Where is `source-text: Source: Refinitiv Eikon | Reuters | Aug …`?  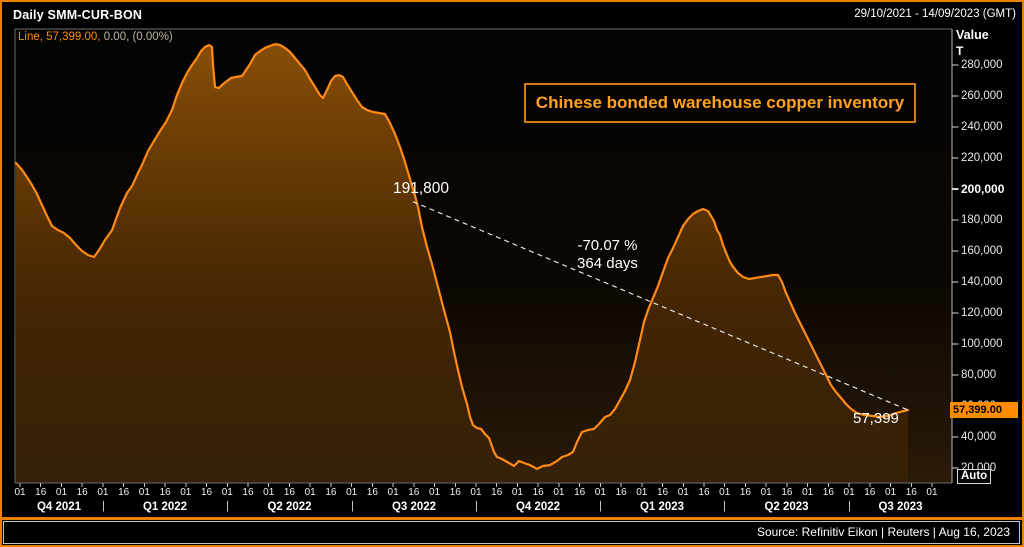
source-text: Source: Refinitiv Eikon | Reuters | Aug … is located at coordinates (883, 532).